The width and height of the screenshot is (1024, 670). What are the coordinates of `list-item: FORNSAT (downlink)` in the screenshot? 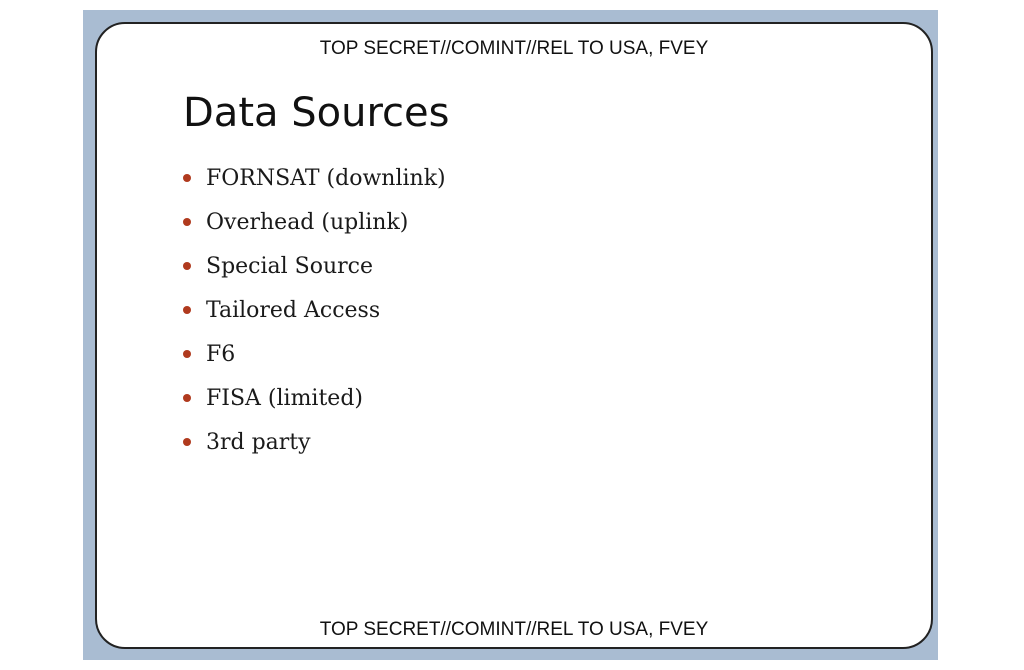 It's located at (314, 178).